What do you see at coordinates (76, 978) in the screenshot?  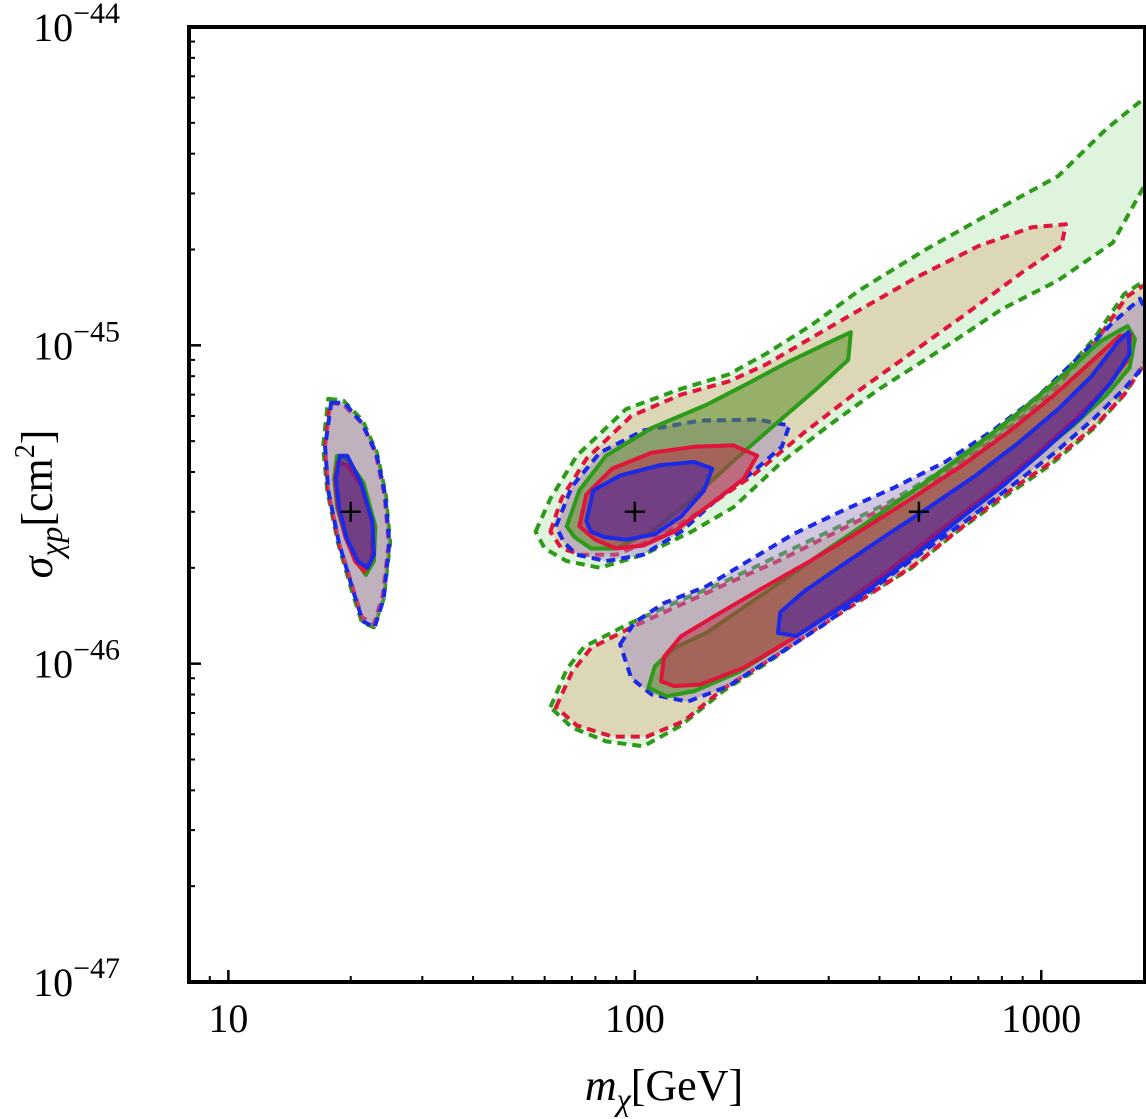 I see `y-tick-label: 10−47` at bounding box center [76, 978].